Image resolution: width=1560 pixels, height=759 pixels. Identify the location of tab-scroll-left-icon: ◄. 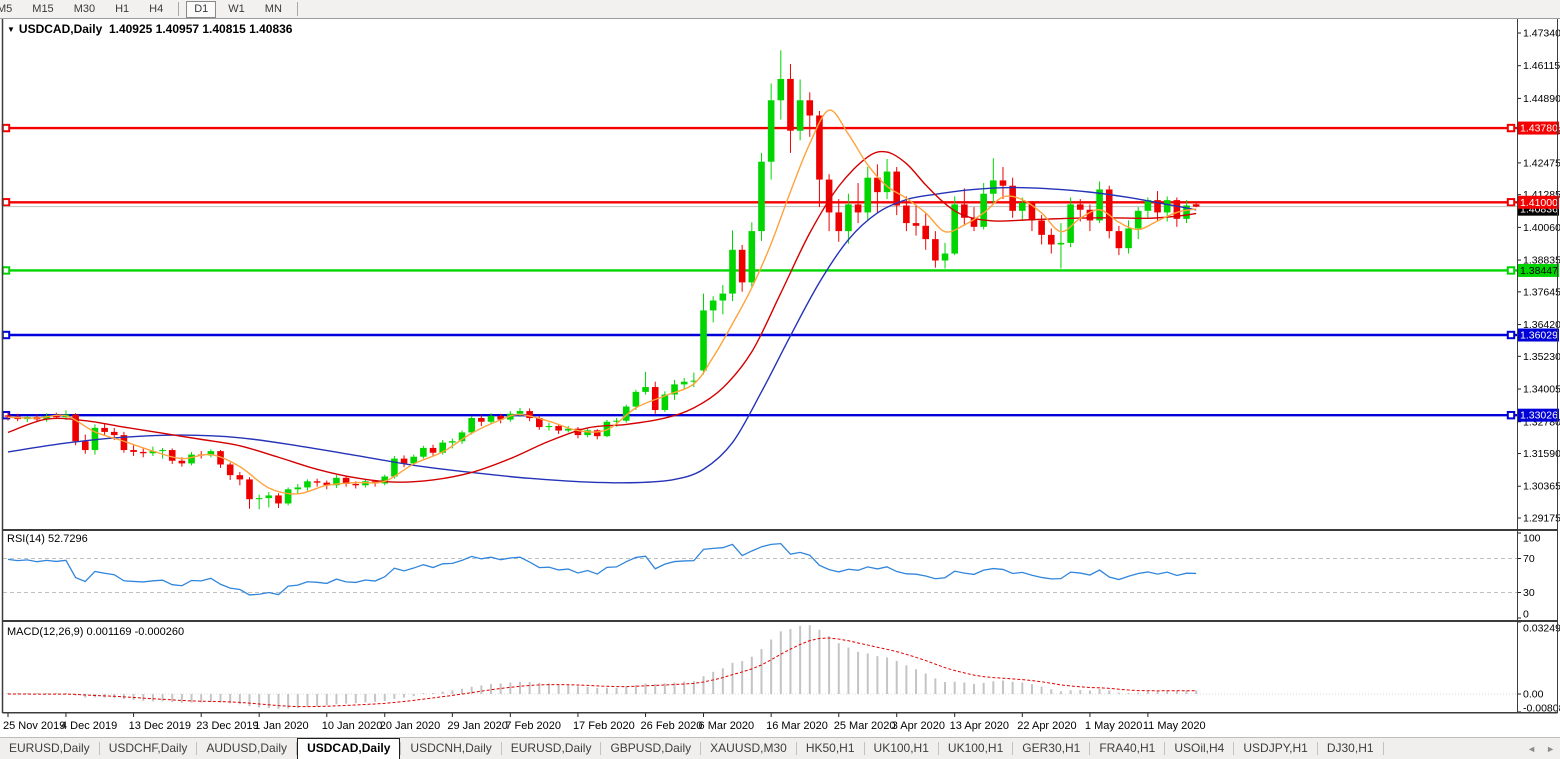
(1532, 748).